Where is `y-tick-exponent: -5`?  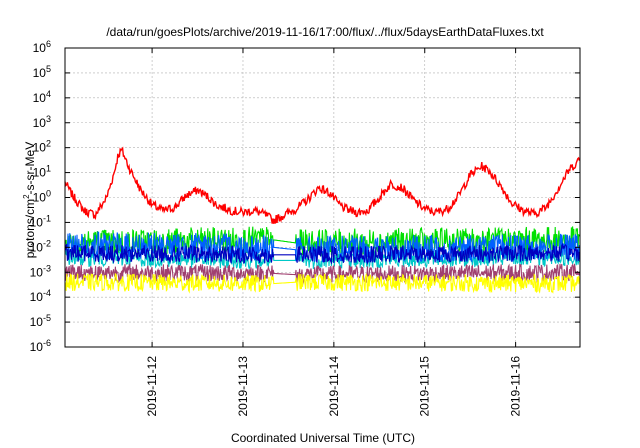
y-tick-exponent: -5 is located at coordinates (47, 318).